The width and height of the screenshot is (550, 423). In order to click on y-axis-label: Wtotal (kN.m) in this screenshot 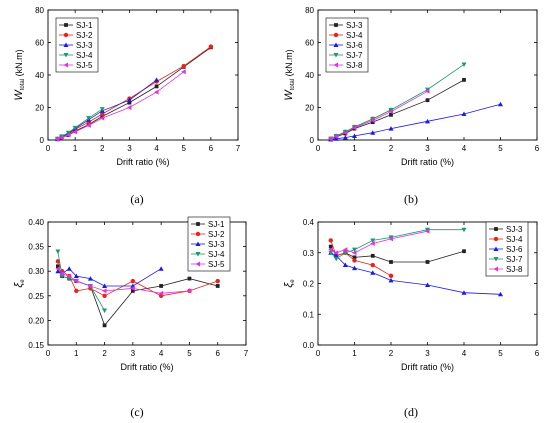, I will do `click(289, 74)`.